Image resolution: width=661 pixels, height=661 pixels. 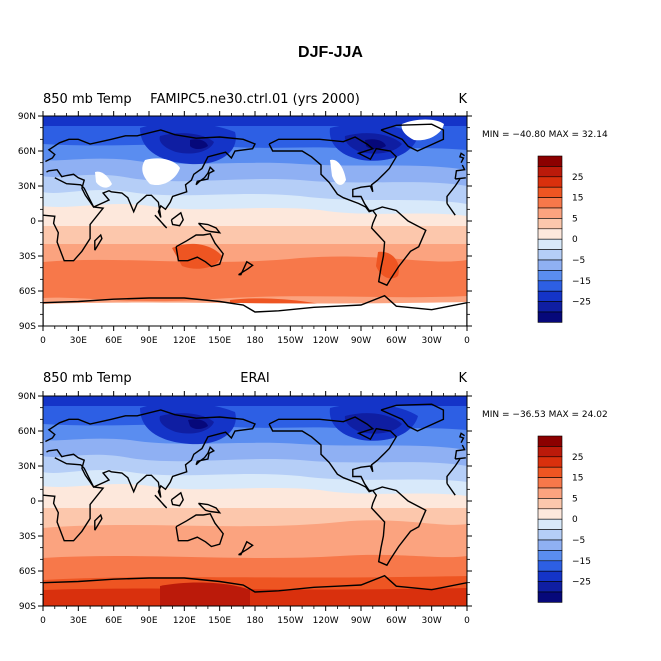 What do you see at coordinates (545, 135) in the screenshot?
I see `panel-stats: MIN = −40.80 MAX = 32.14` at bounding box center [545, 135].